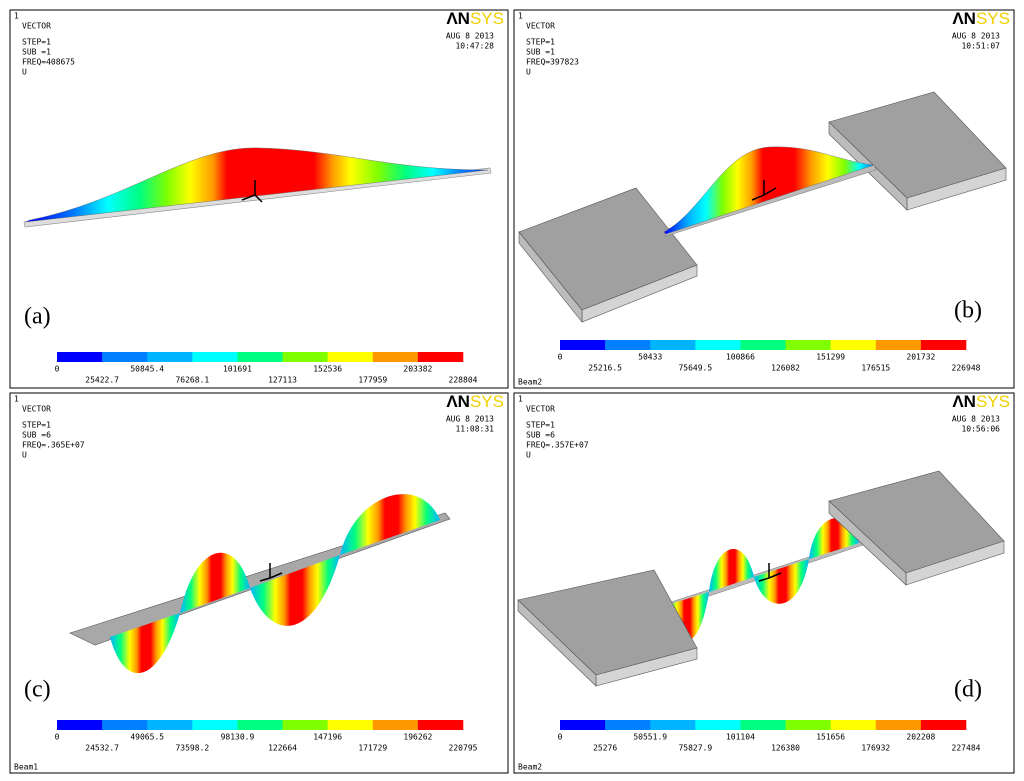 The image size is (1024, 781). What do you see at coordinates (875, 368) in the screenshot?
I see `legend-label: 176515` at bounding box center [875, 368].